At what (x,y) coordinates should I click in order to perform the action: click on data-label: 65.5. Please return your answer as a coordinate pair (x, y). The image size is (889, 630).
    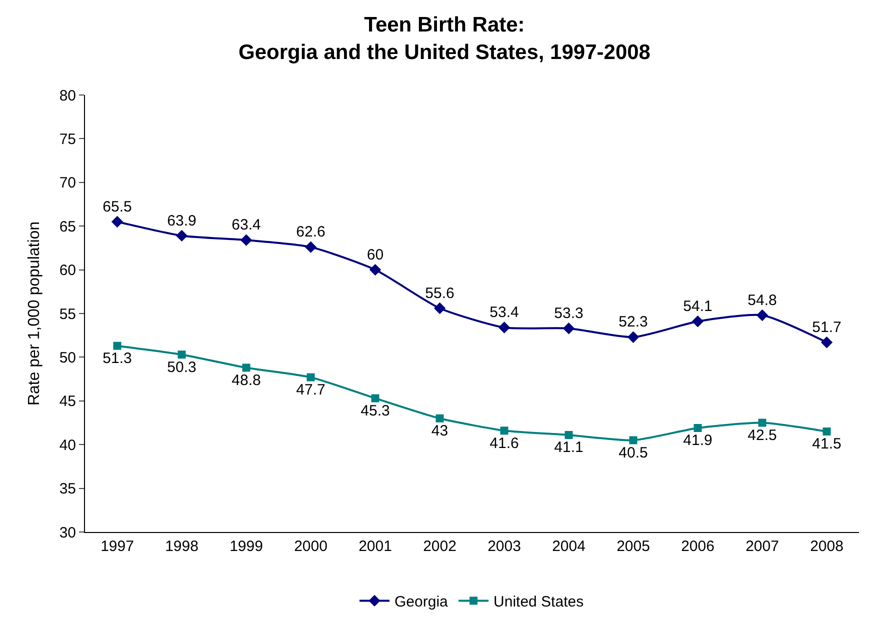
    Looking at the image, I should click on (117, 207).